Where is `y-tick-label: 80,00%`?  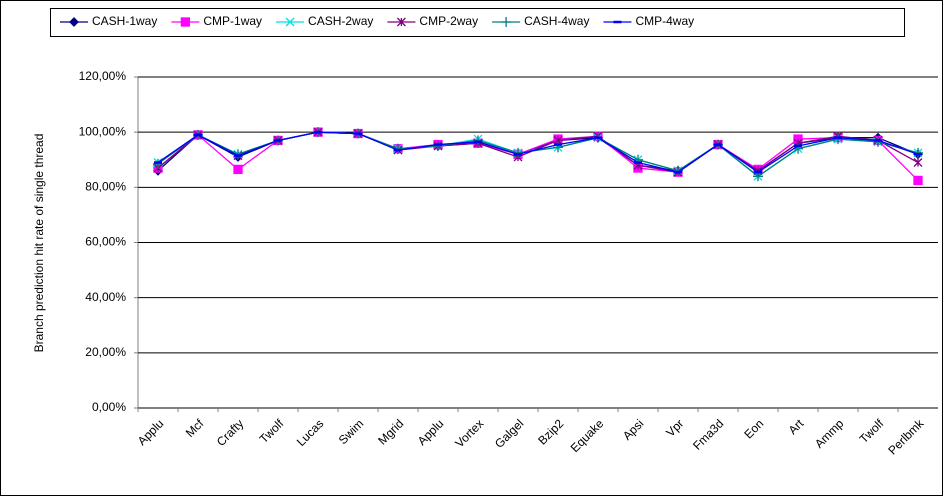
y-tick-label: 80,00% is located at coordinates (105, 187).